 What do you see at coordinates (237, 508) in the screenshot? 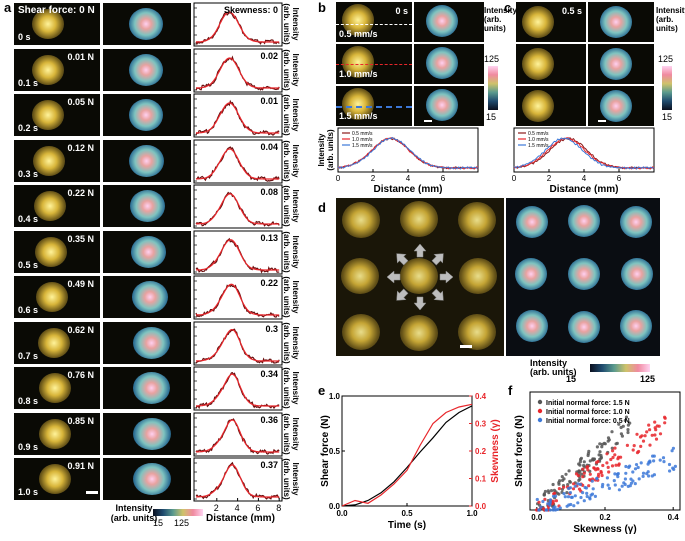
I see `panel-a-xtick-label: 4` at bounding box center [237, 508].